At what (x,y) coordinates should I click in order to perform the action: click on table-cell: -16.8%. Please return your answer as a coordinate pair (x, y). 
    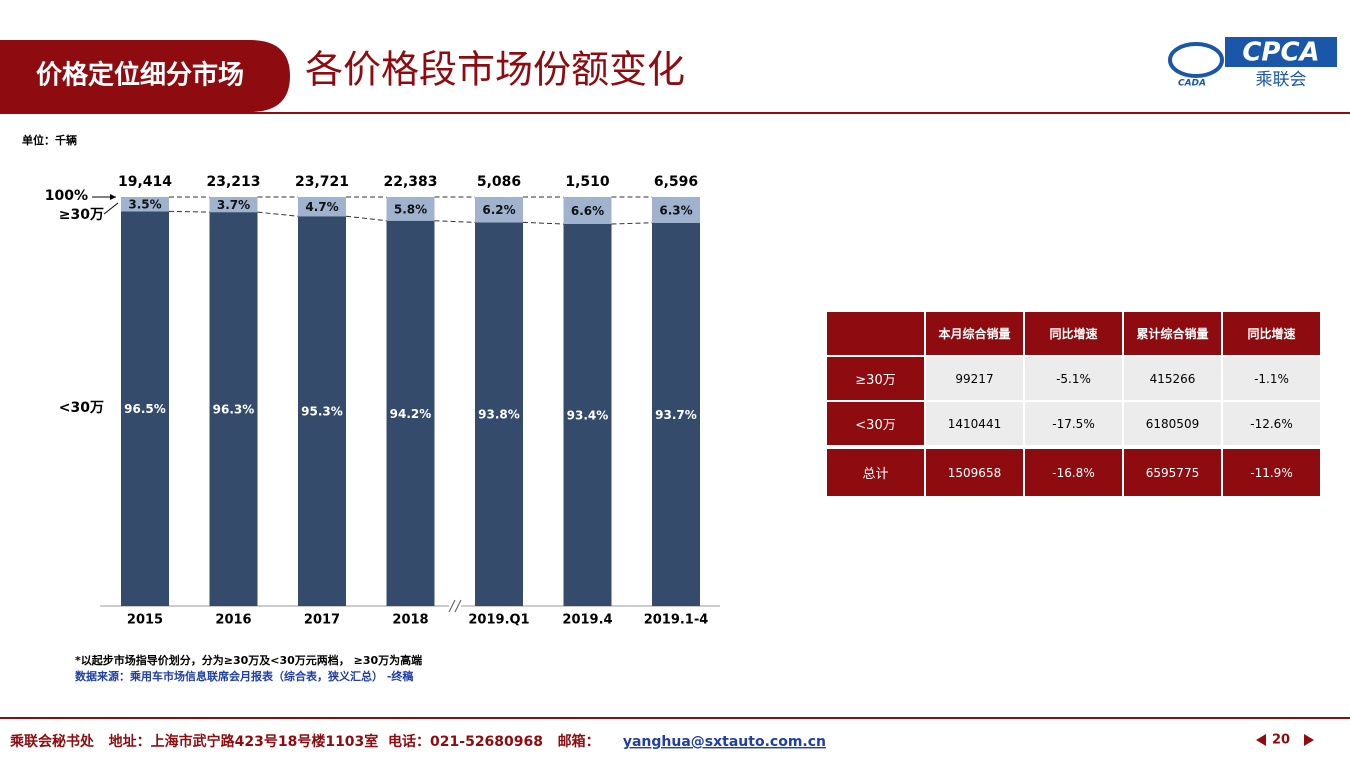
    Looking at the image, I should click on (1073, 472).